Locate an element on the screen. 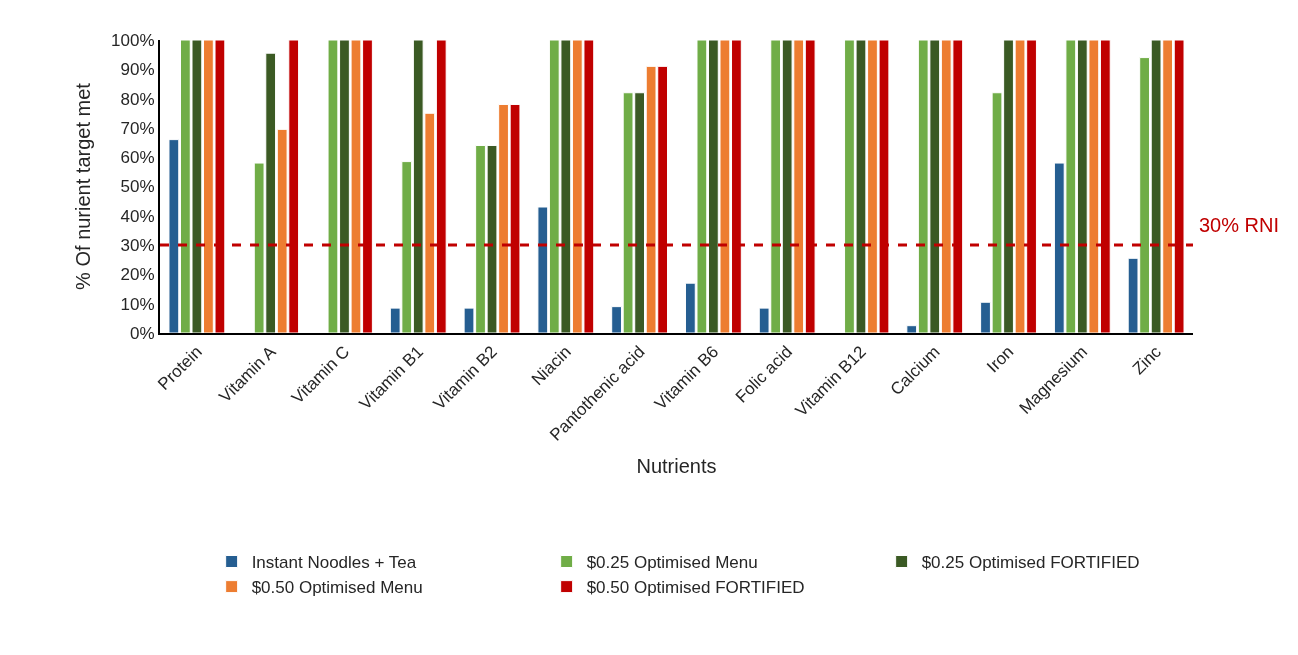  y-tick-label: 10% is located at coordinates (137, 304).